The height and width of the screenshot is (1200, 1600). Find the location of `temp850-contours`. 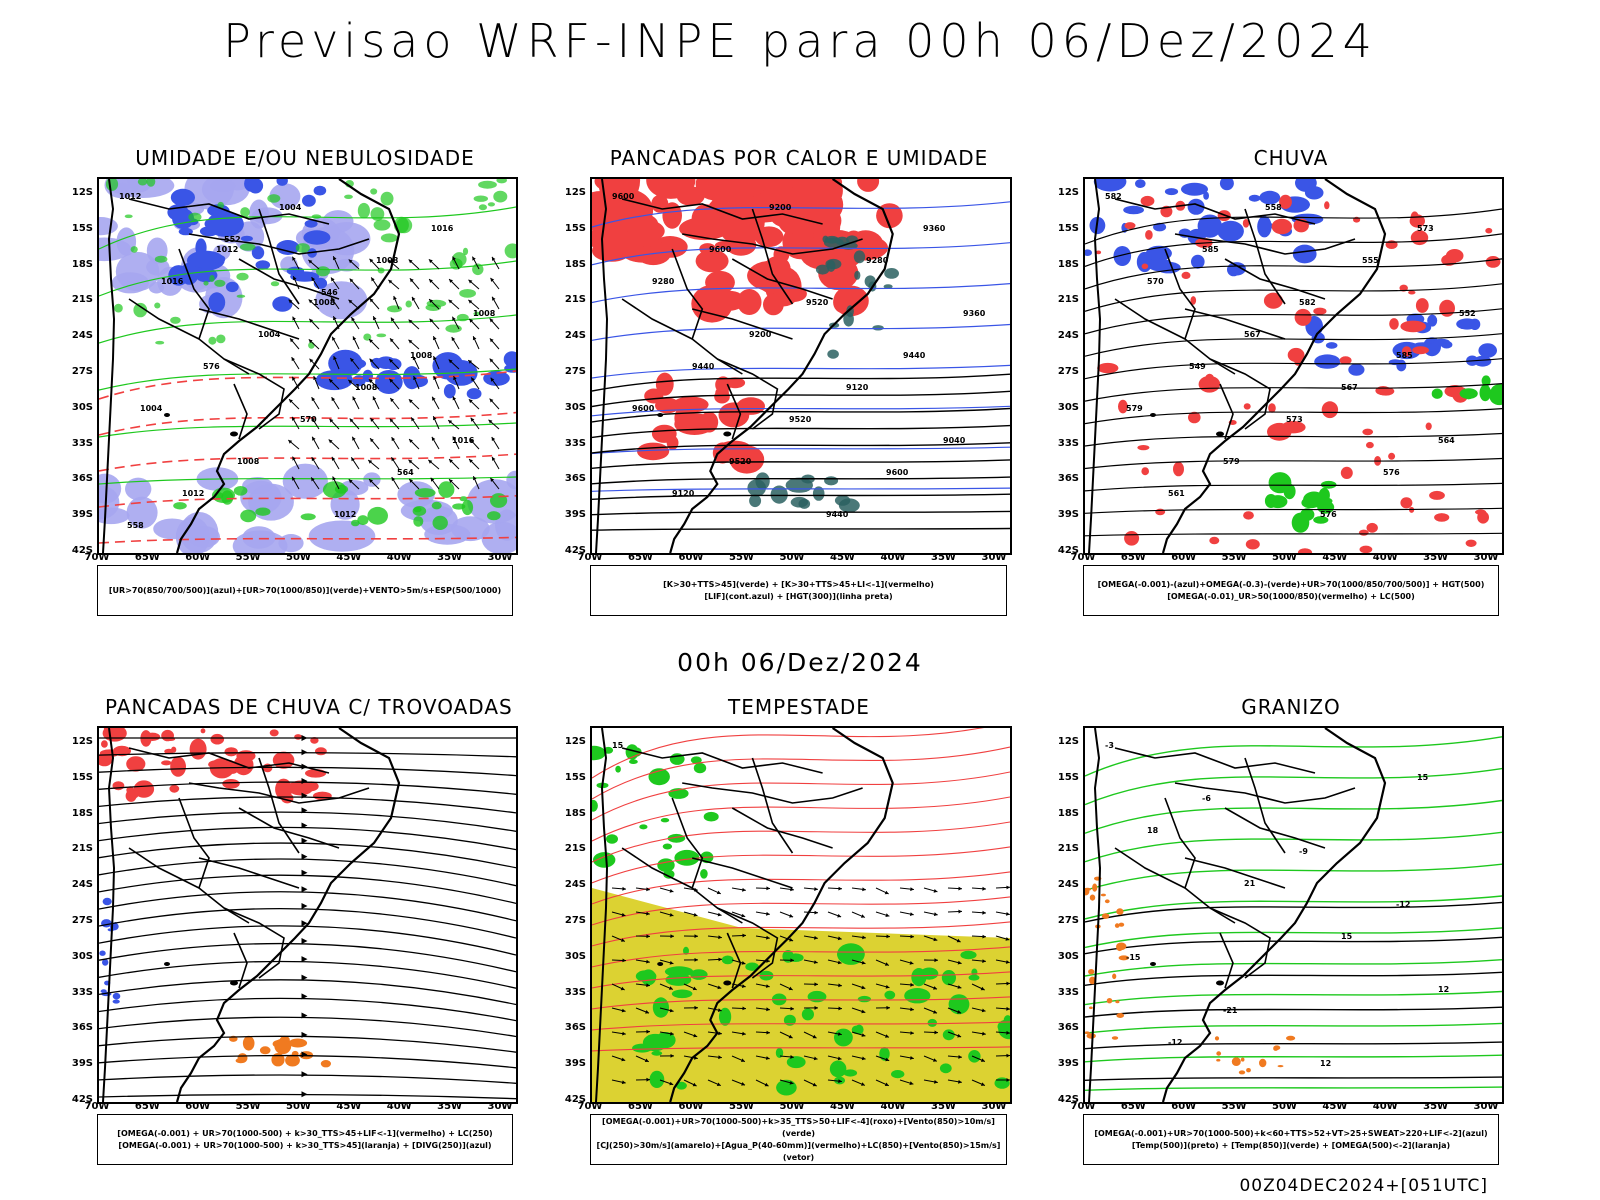

temp850-contours is located at coordinates (1293, 913).